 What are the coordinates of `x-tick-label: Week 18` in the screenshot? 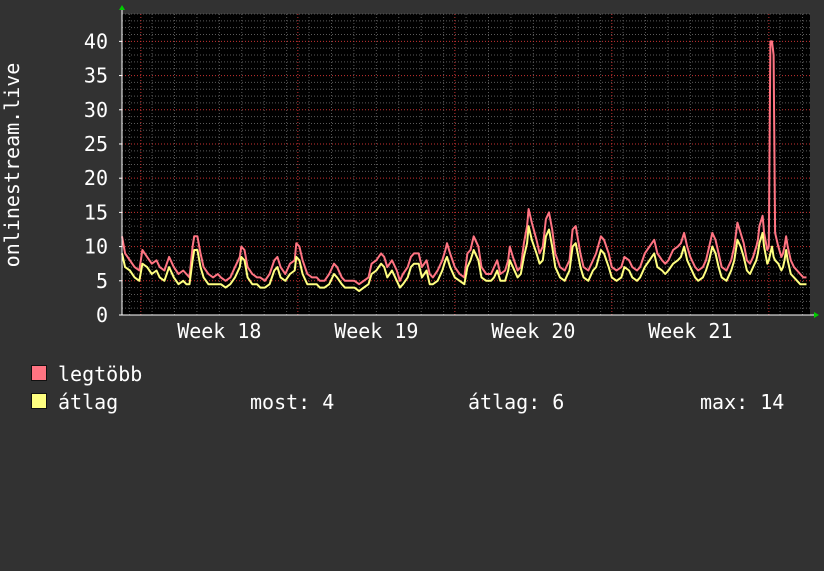 It's located at (219, 331).